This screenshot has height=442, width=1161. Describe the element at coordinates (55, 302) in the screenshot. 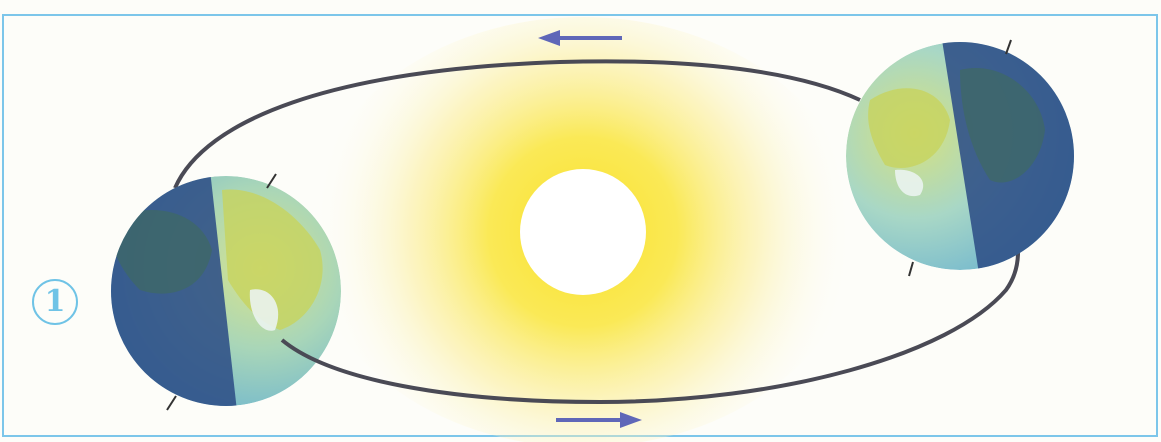

I see `figure-number-badge: 1` at that location.